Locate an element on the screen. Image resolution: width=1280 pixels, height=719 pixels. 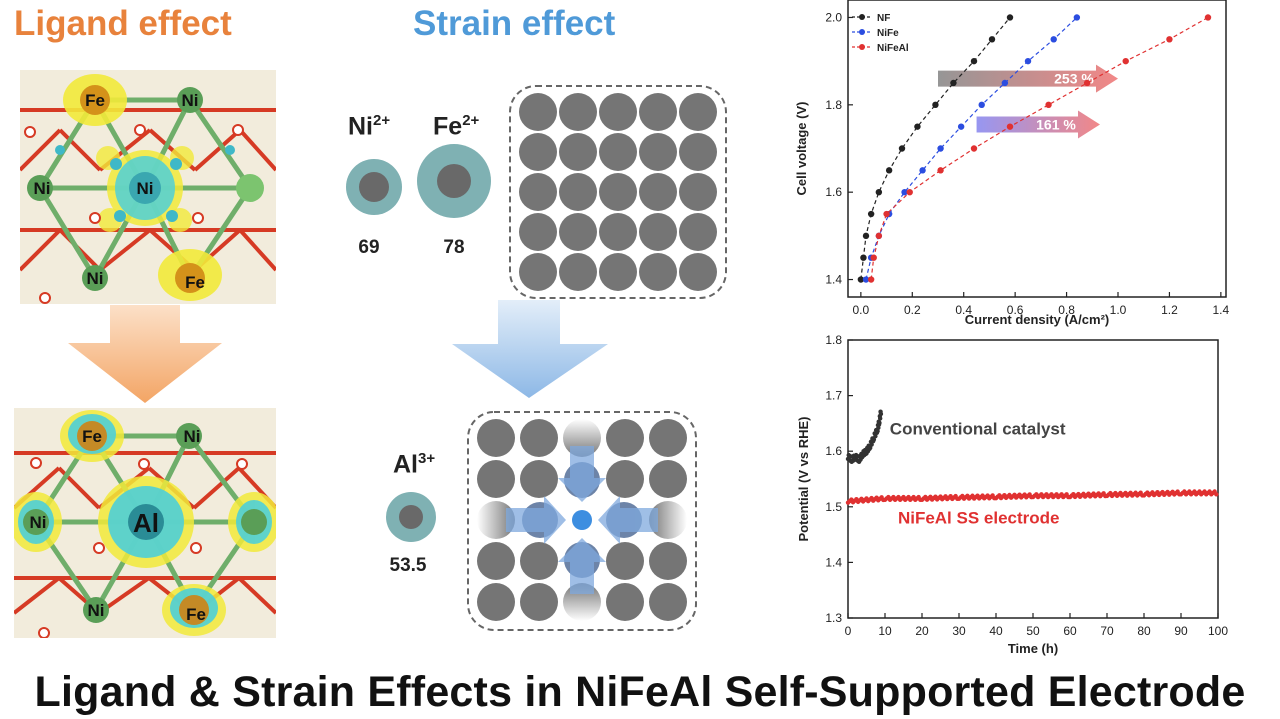
ion-fe-circle is located at coordinates (454, 181).